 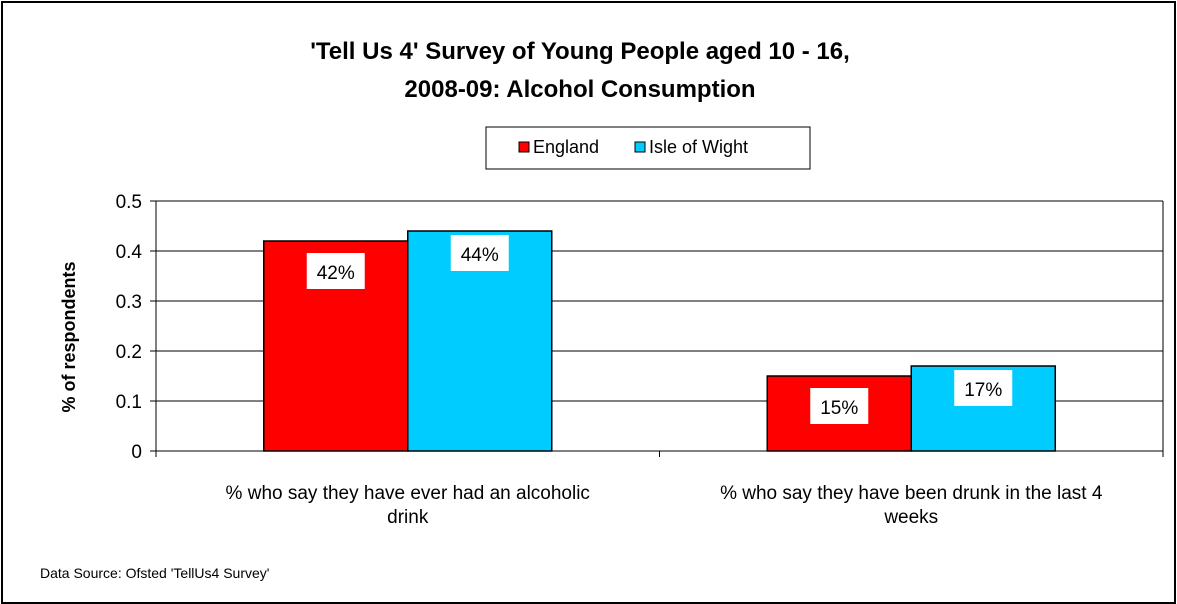 I want to click on y-tick-label: 0.4, so click(x=129, y=252).